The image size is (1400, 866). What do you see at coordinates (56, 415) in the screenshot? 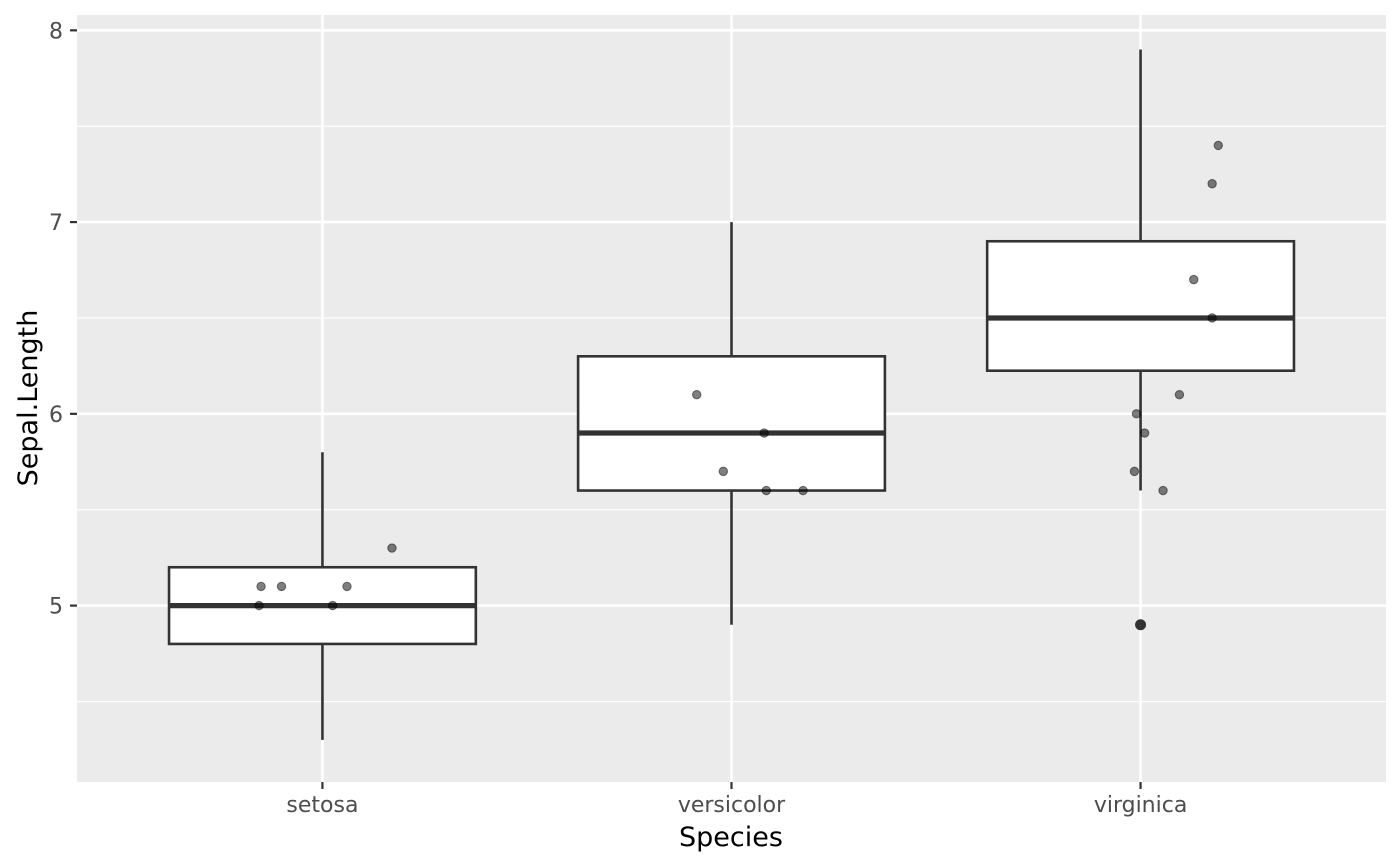
I see `y-tick-label: 6` at bounding box center [56, 415].